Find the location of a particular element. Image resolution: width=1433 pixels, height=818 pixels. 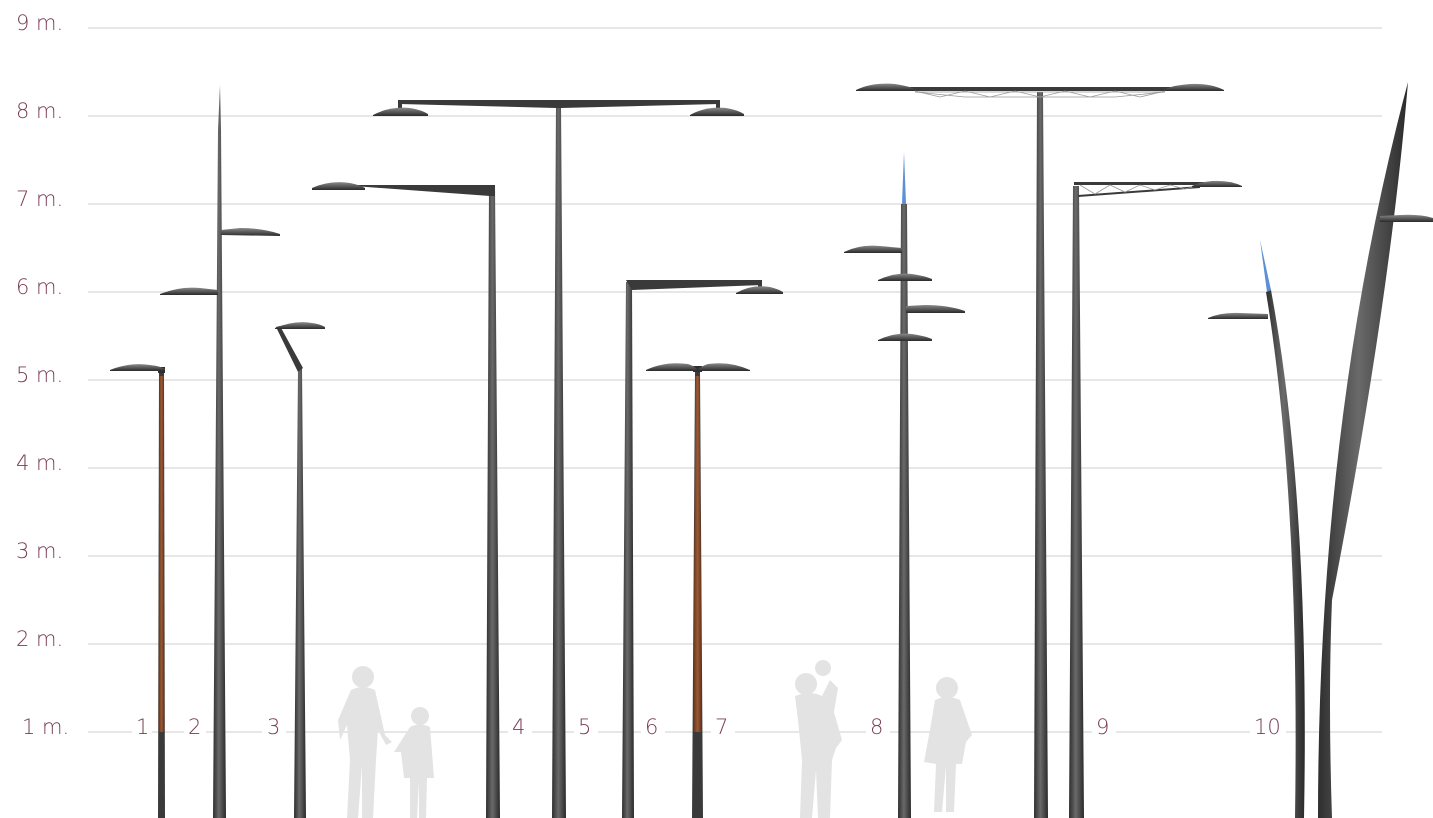

height-label-9m: 9 m. is located at coordinates (39, 23).